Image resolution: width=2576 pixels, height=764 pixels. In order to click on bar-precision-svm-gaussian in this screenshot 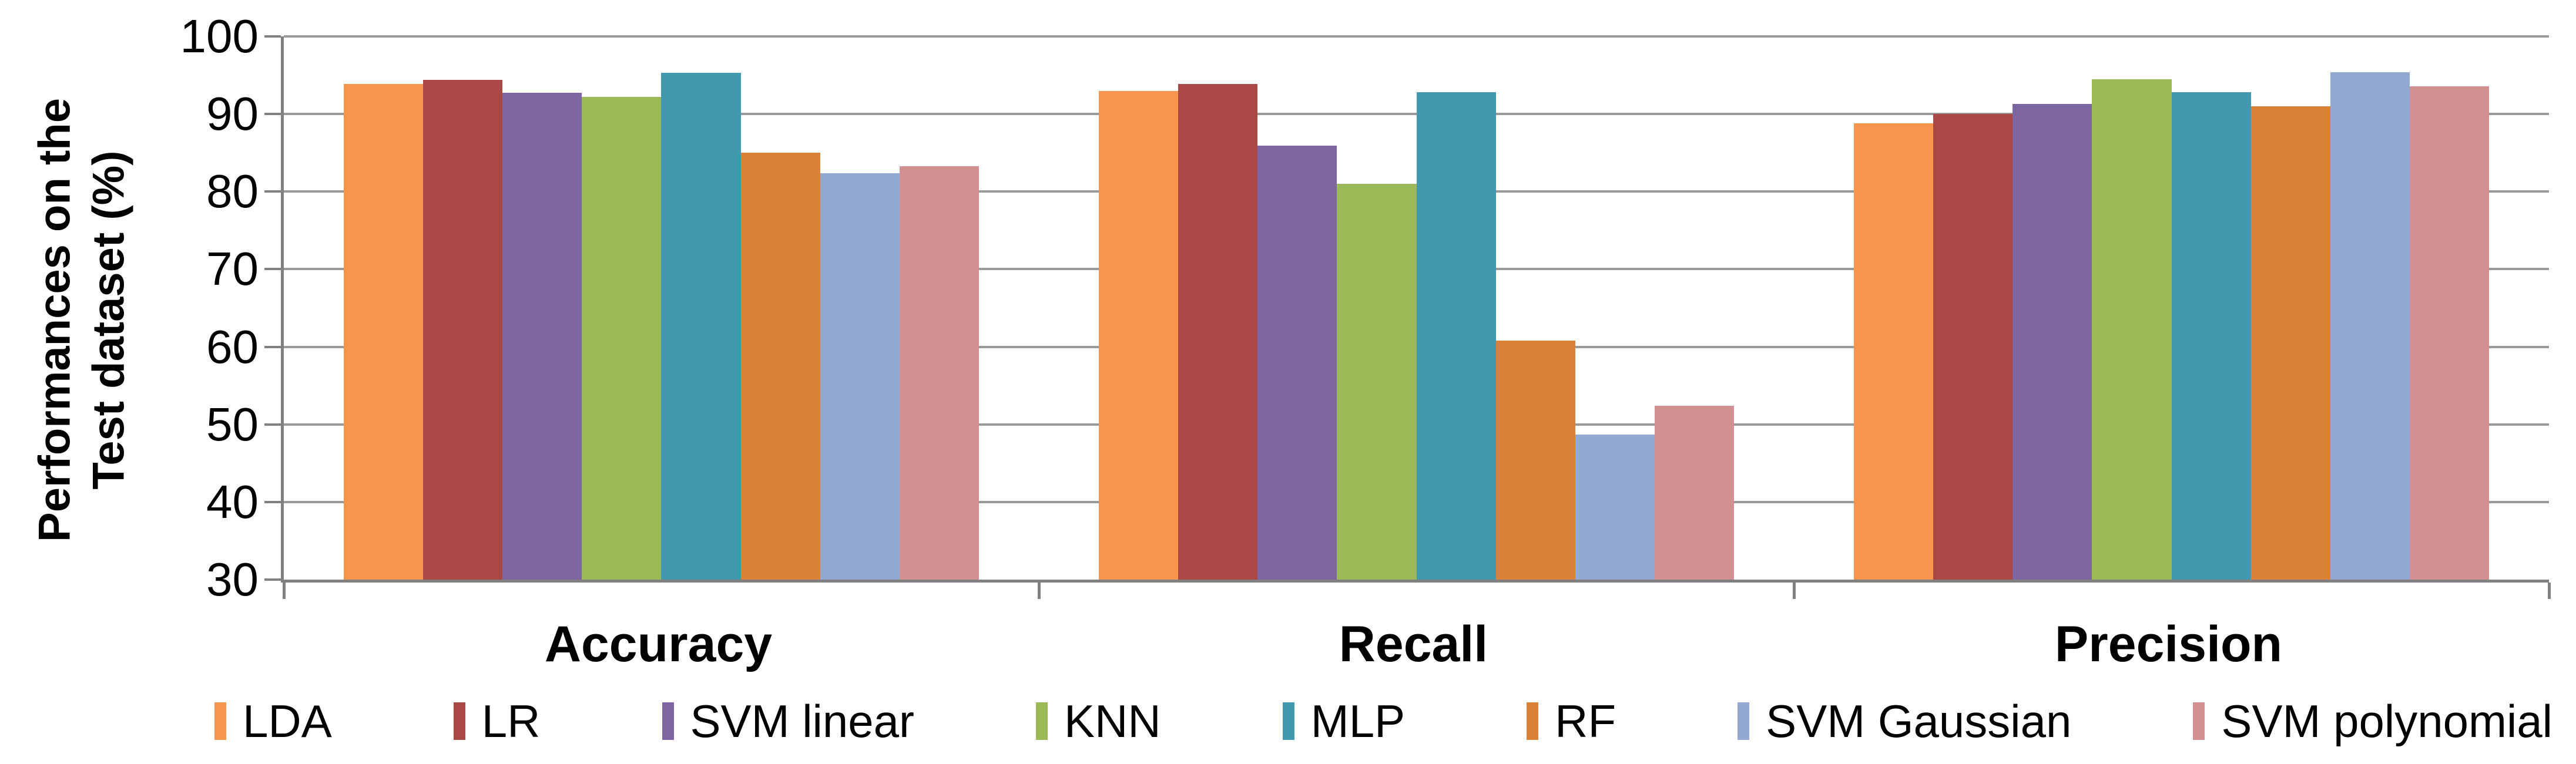, I will do `click(2370, 326)`.